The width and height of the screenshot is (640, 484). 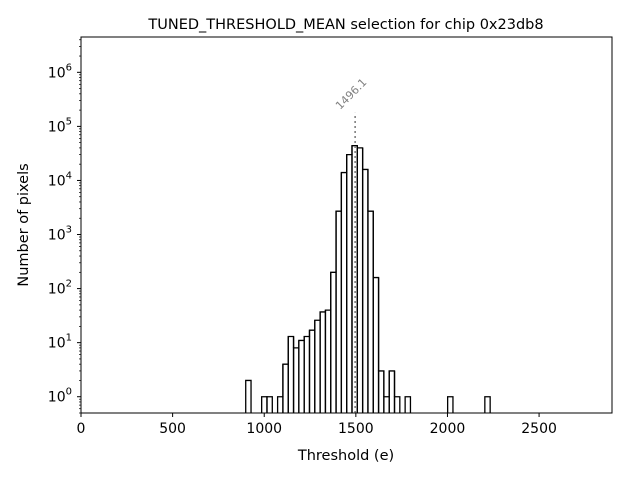 What do you see at coordinates (60, 342) in the screenshot?
I see `y-tick-label: 10¹` at bounding box center [60, 342].